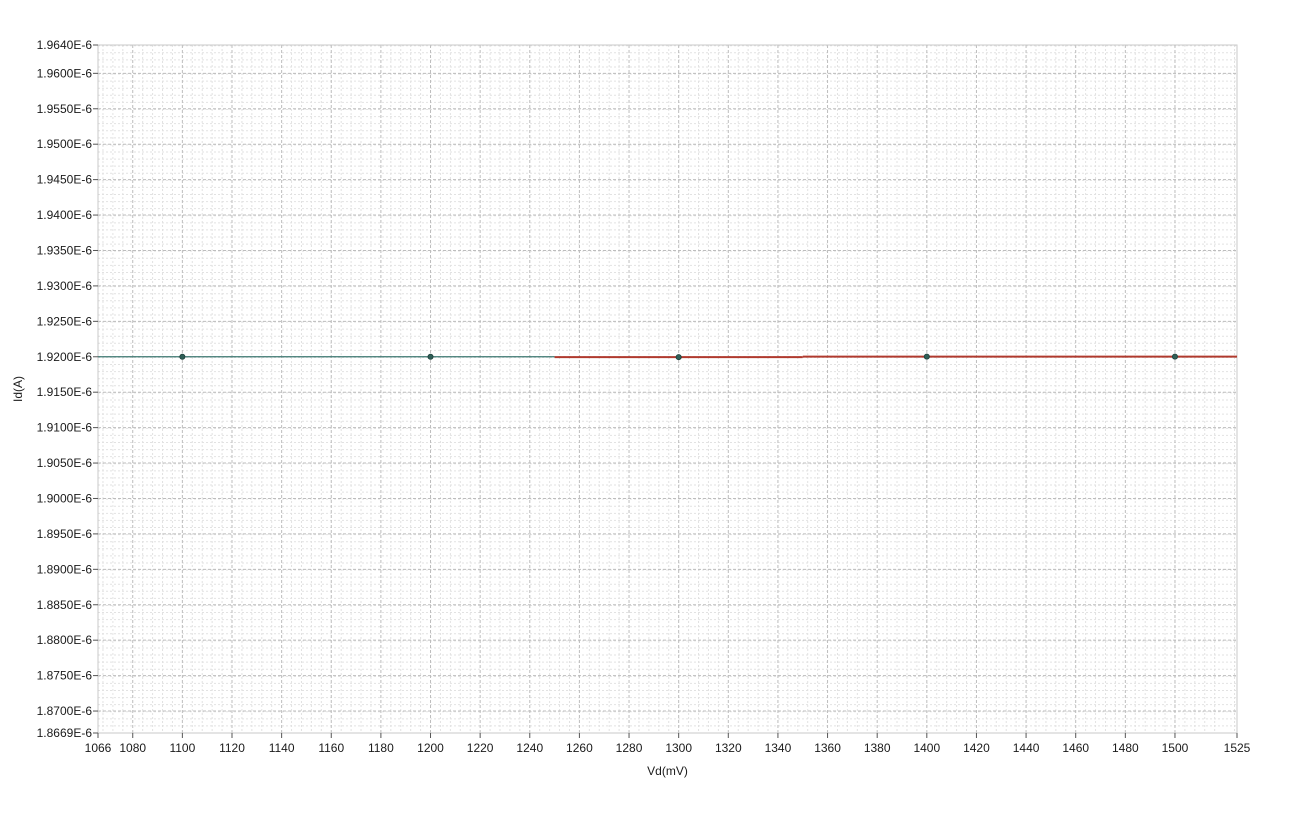 This screenshot has width=1293, height=833. Describe the element at coordinates (65, 676) in the screenshot. I see `y-tick-label: 1.8750E-6` at that location.